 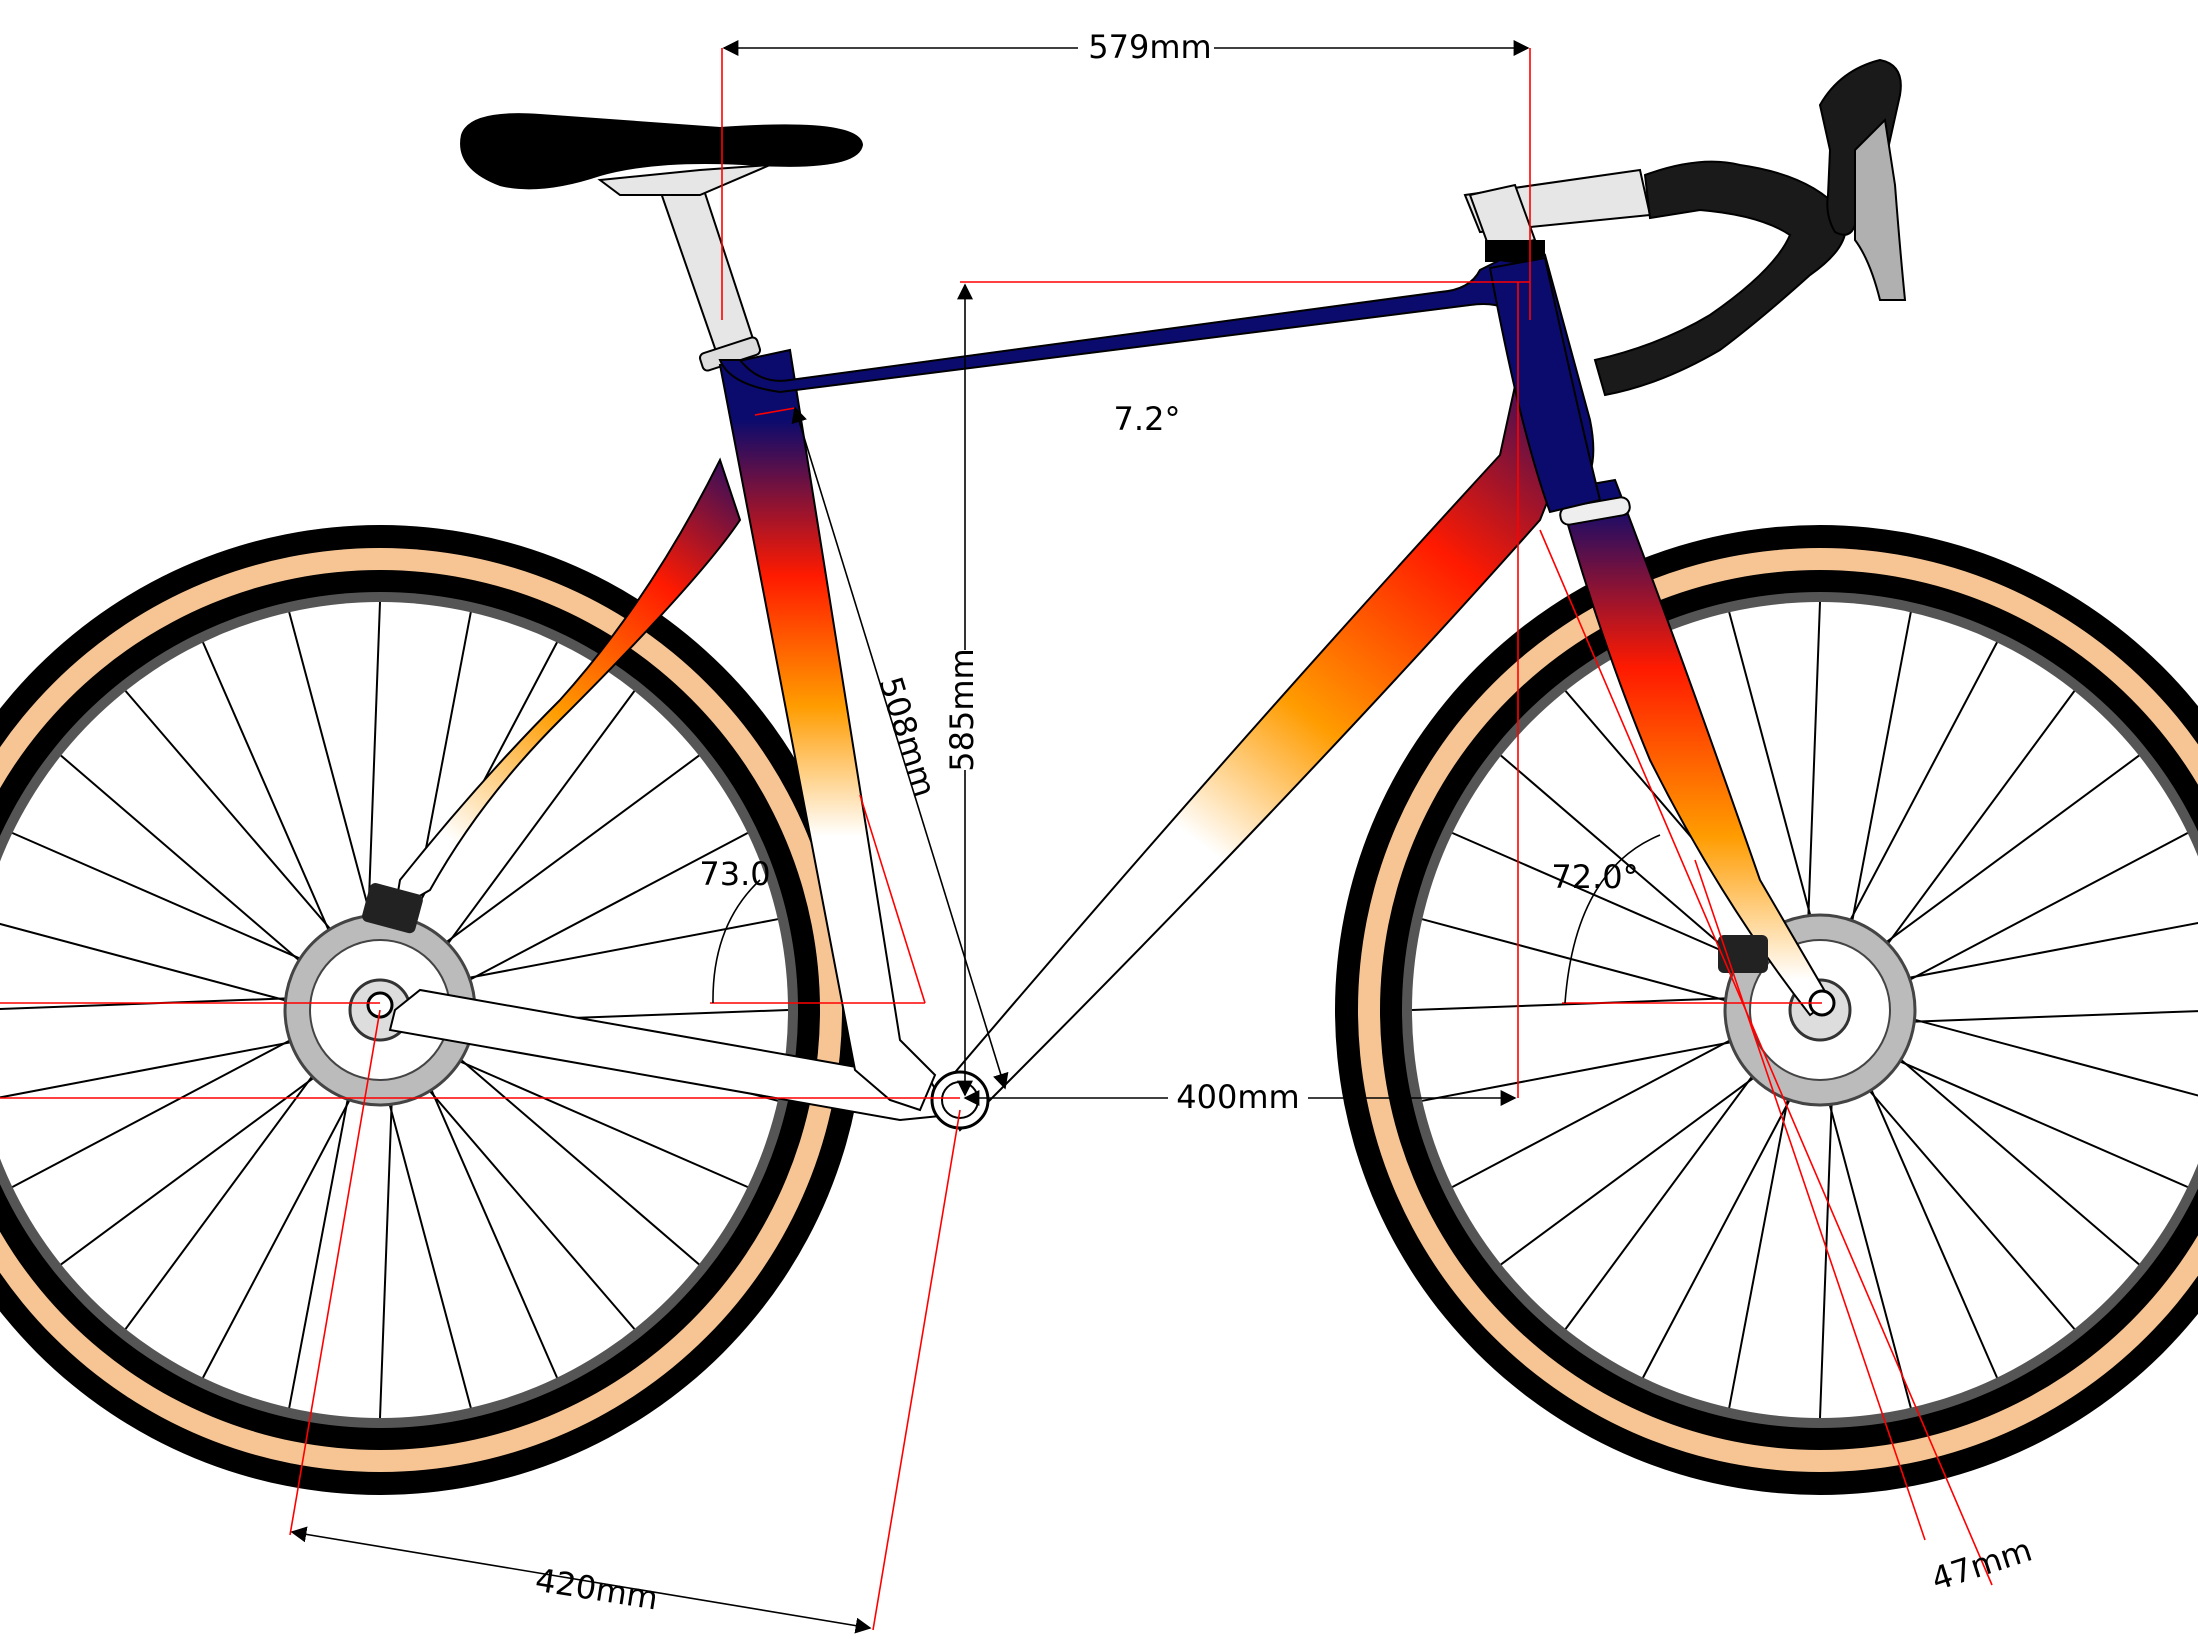 I want to click on chainstay-label: 420mm, so click(x=597, y=1589).